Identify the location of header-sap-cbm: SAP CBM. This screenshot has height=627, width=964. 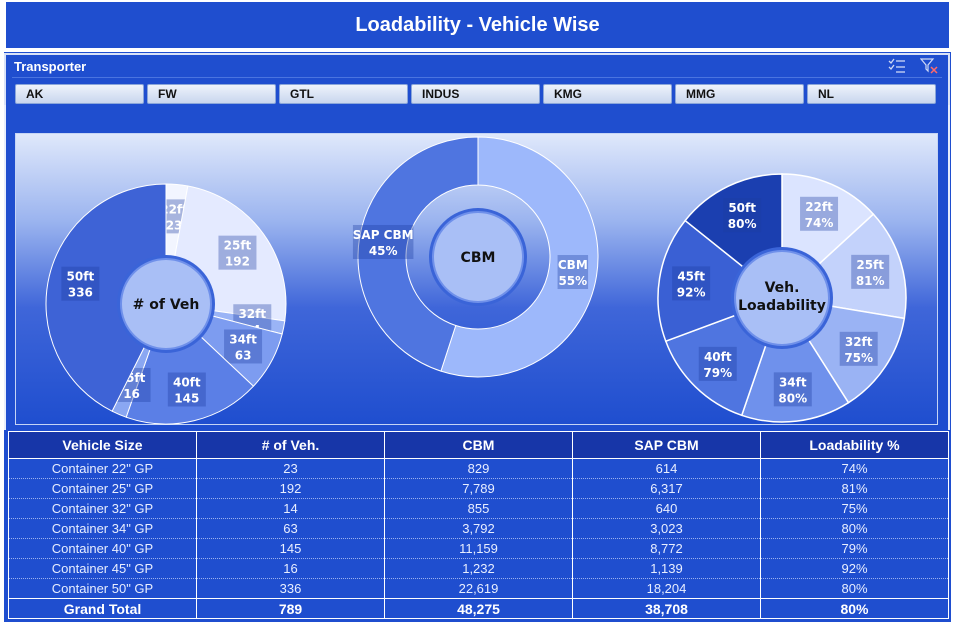
(666, 445).